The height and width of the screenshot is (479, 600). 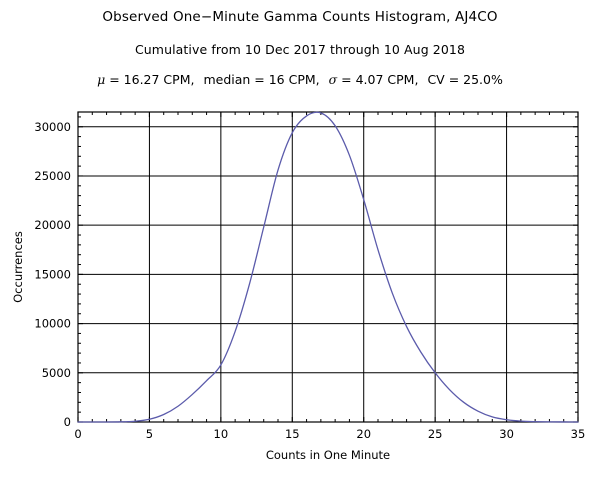 I want to click on sigma-symbol: σ, so click(x=333, y=79).